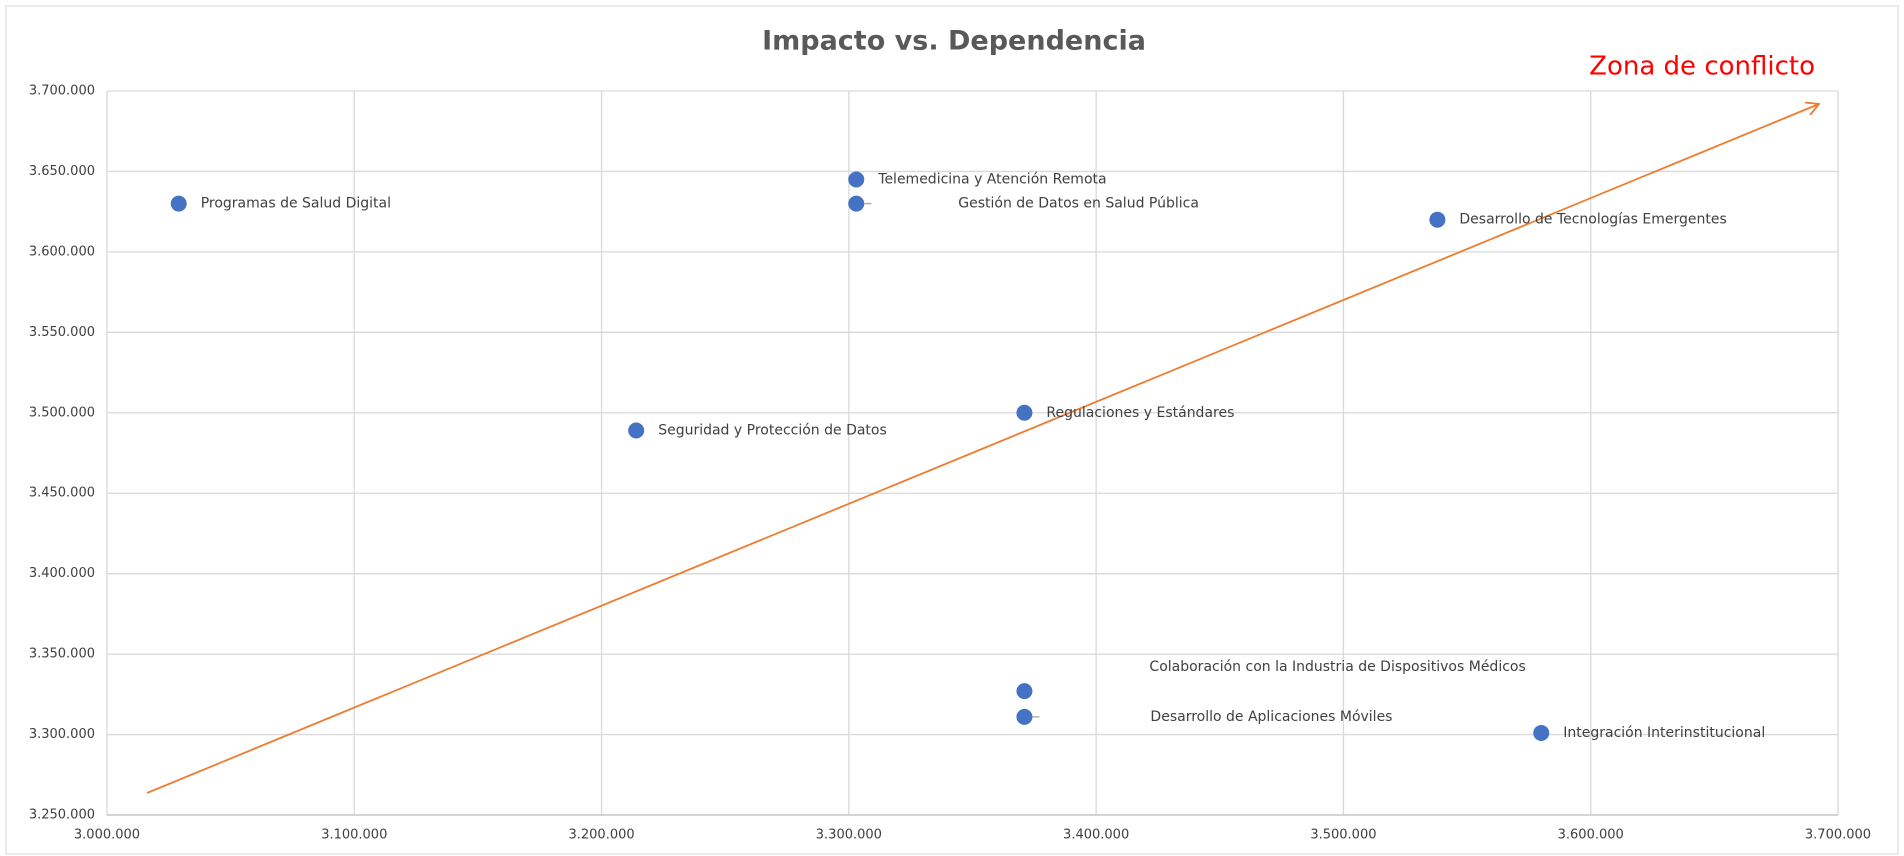  What do you see at coordinates (107, 835) in the screenshot?
I see `x-tick-label: 3.000.000` at bounding box center [107, 835].